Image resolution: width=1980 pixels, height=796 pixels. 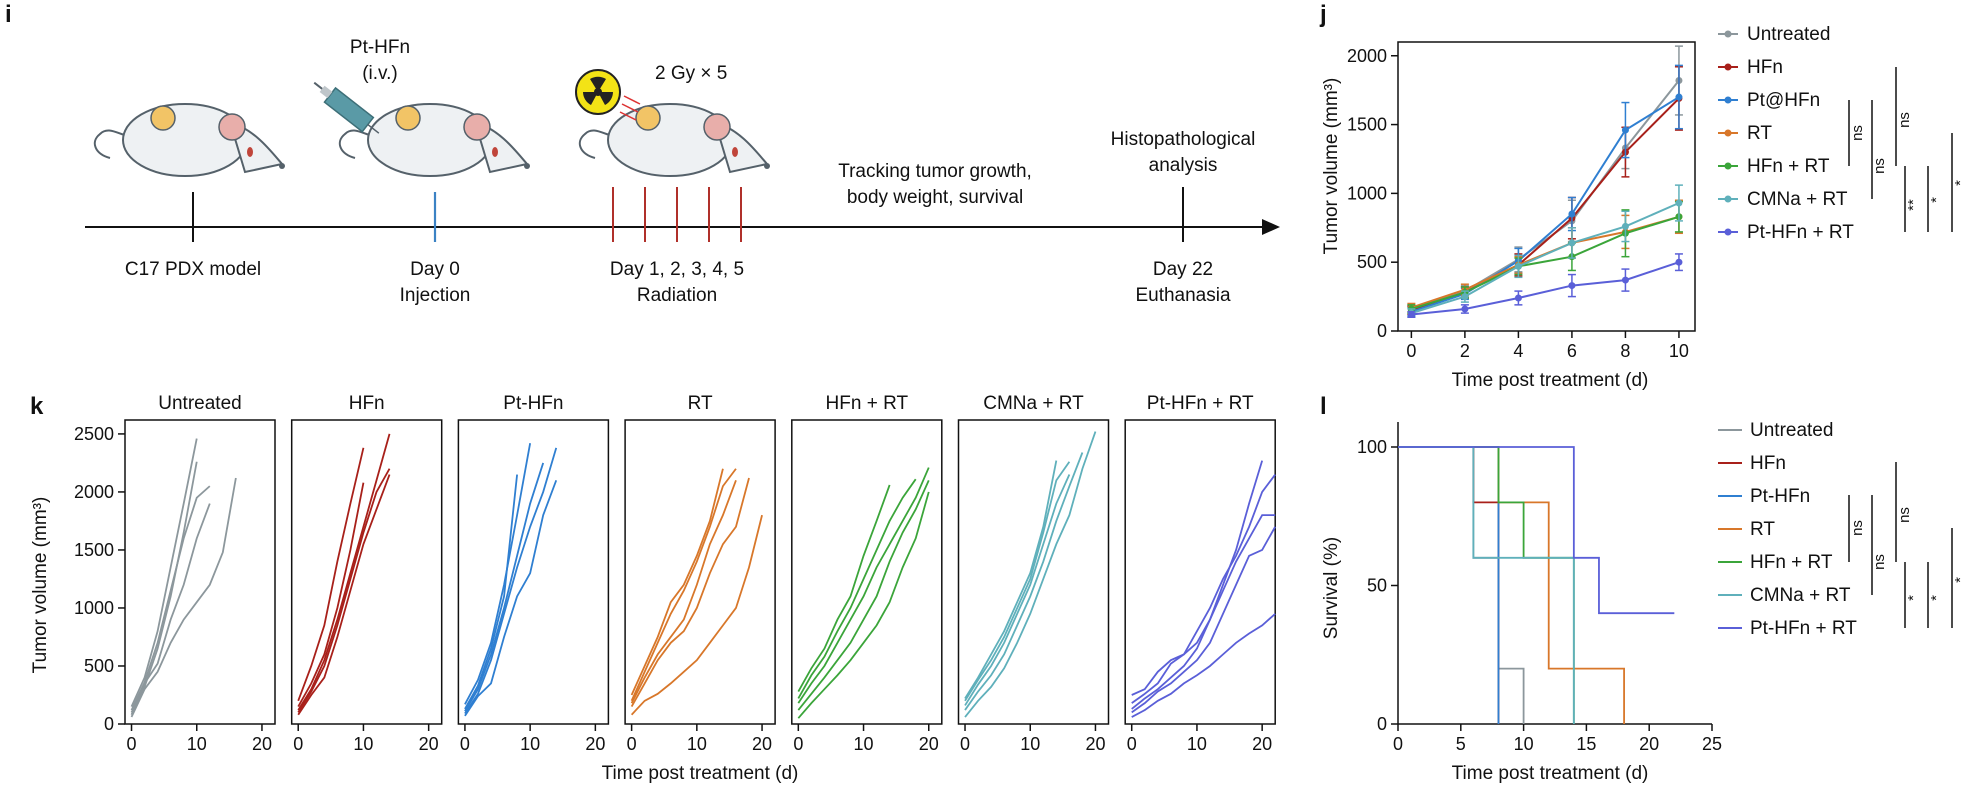 I want to click on l-legend-label: Untreated, so click(x=1791, y=430).